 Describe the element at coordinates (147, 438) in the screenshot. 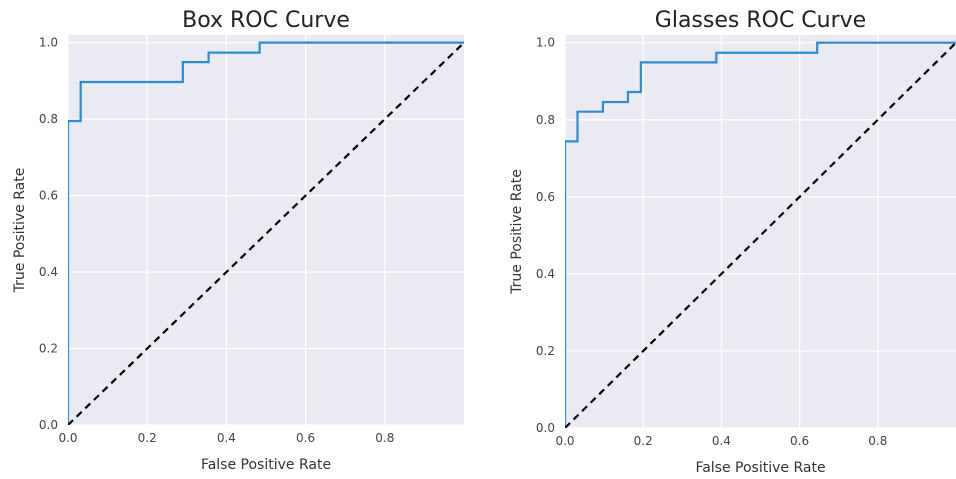

I see `box-x-tick-label: 0.2` at that location.